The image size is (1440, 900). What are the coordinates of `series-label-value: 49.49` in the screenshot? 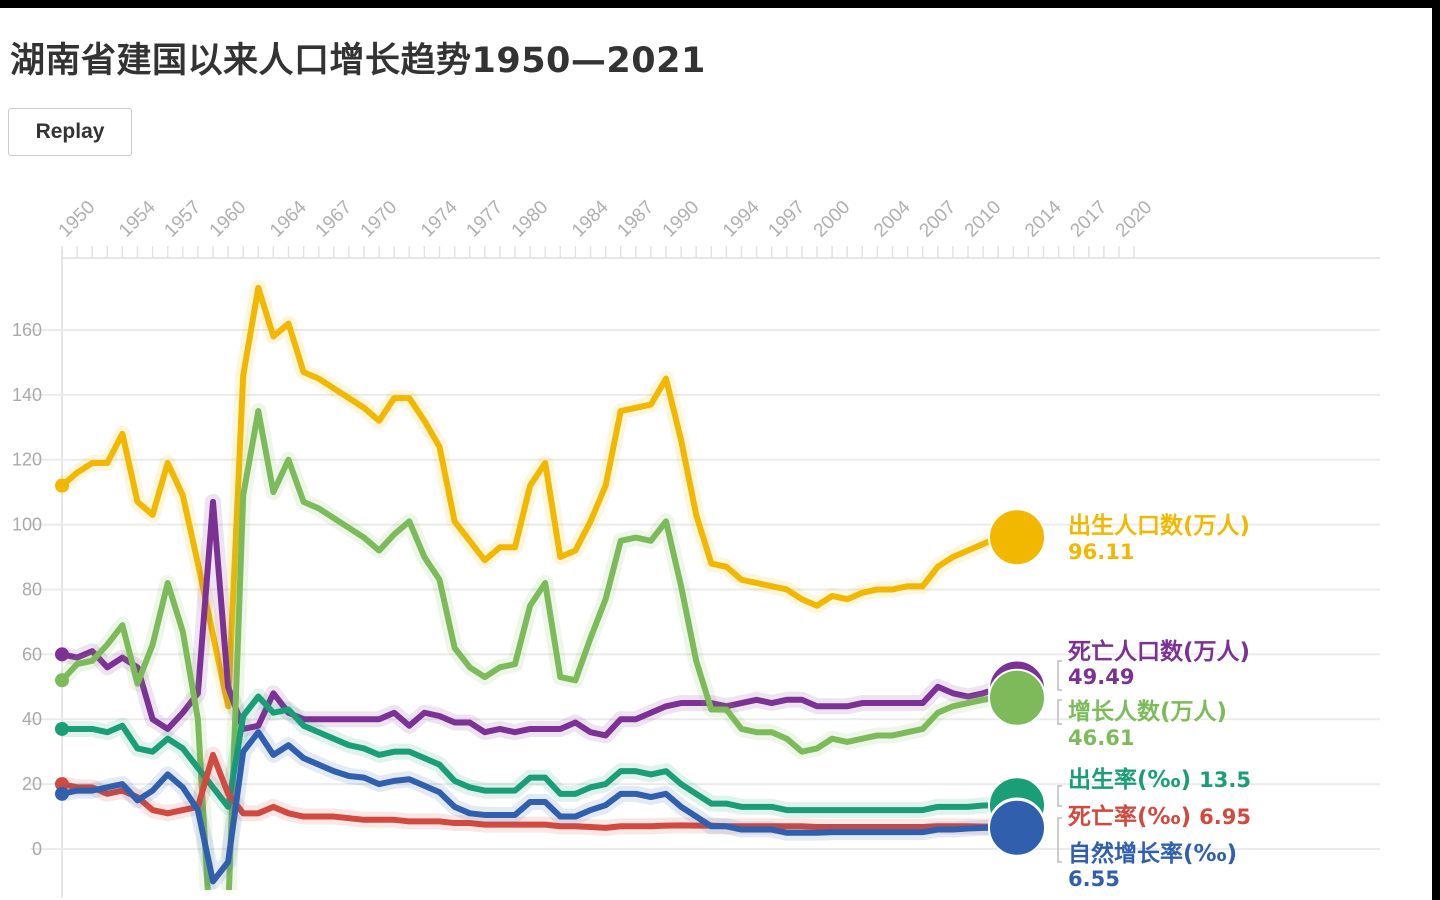 It's located at (1101, 677).